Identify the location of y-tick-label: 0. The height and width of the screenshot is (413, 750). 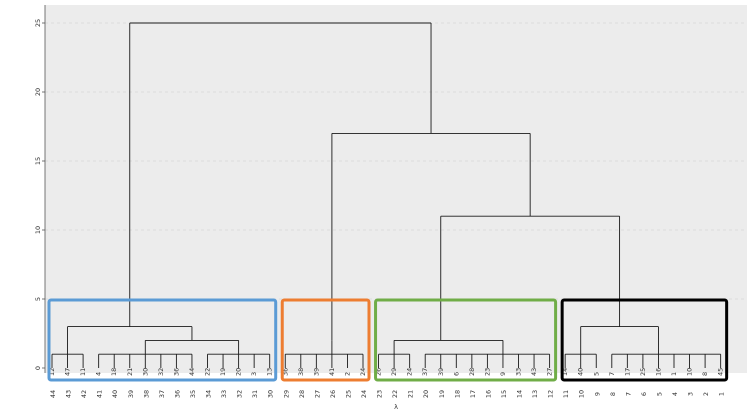
(38, 368).